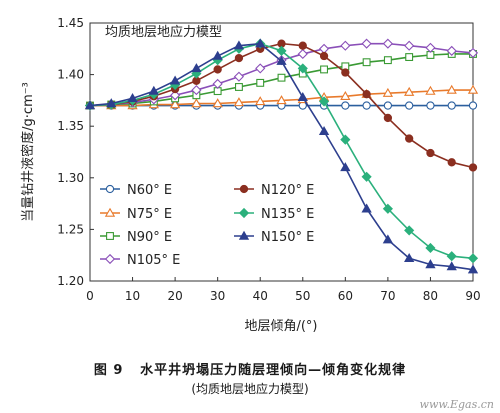 This screenshot has height=413, width=500. Describe the element at coordinates (70, 178) in the screenshot. I see `y-tick-label: 1.30` at that location.